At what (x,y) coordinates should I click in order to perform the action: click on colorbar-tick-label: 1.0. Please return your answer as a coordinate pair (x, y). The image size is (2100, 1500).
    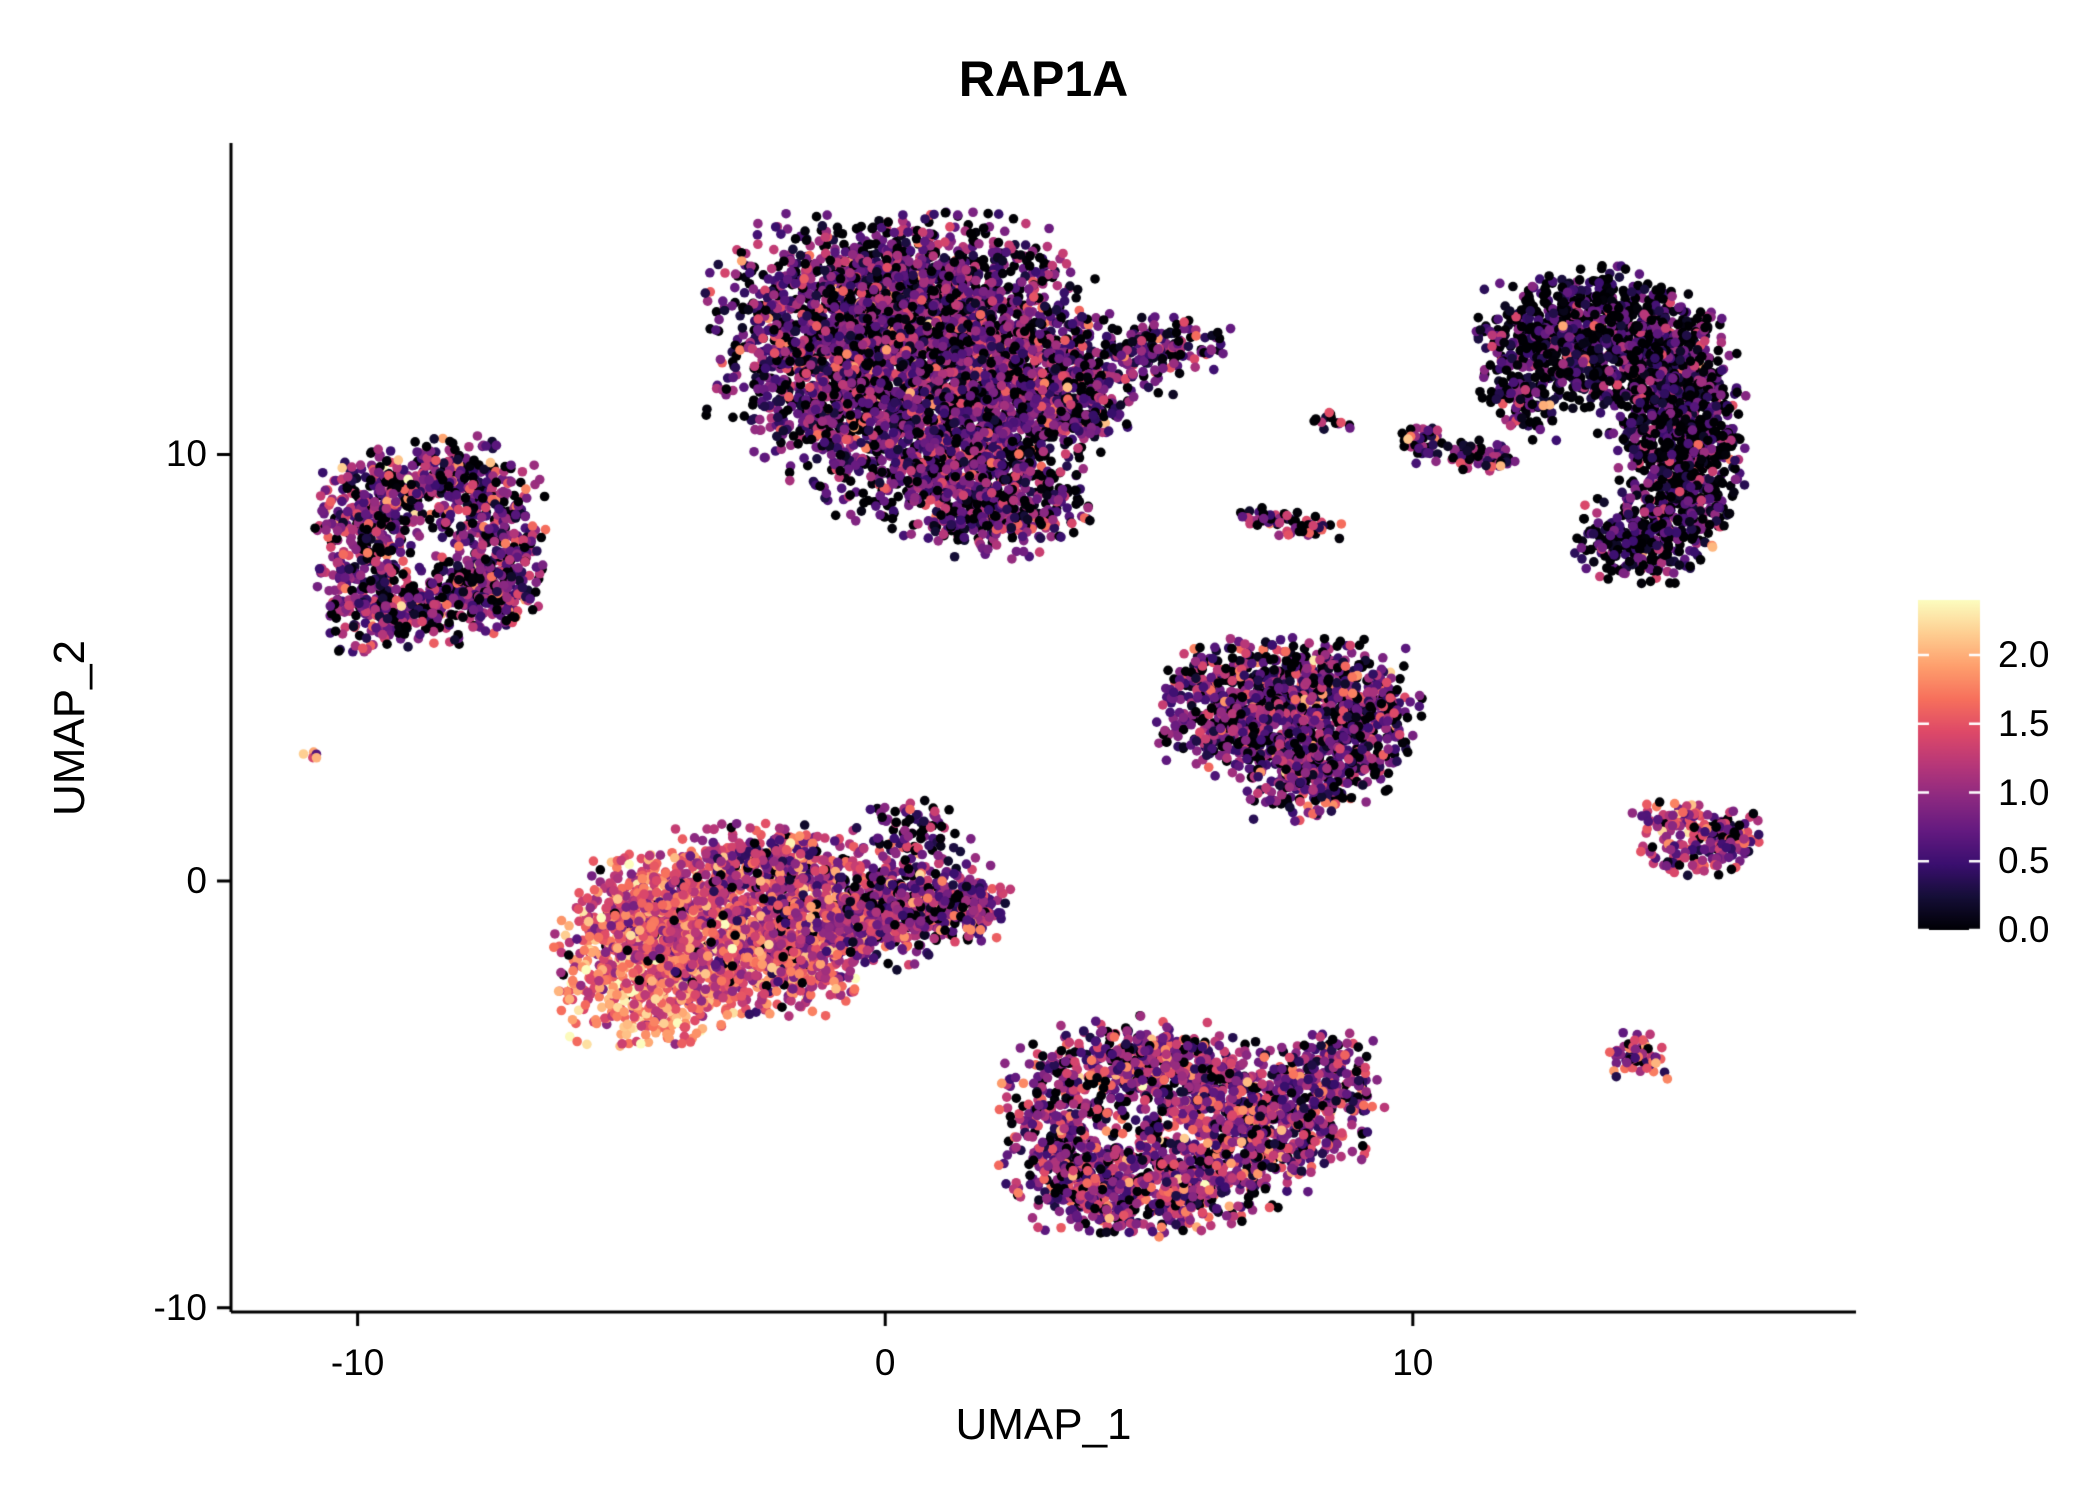
    Looking at the image, I should click on (2024, 792).